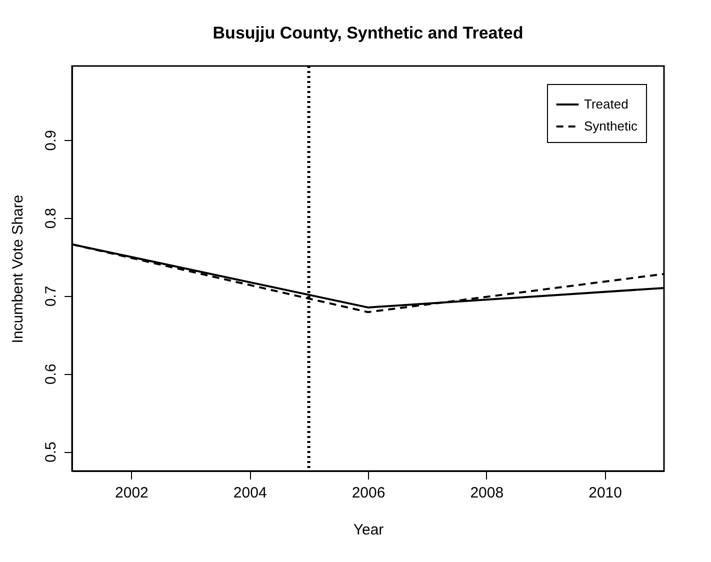 This screenshot has height=562, width=711. Describe the element at coordinates (51, 140) in the screenshot. I see `y-tick-label: 0.9` at that location.